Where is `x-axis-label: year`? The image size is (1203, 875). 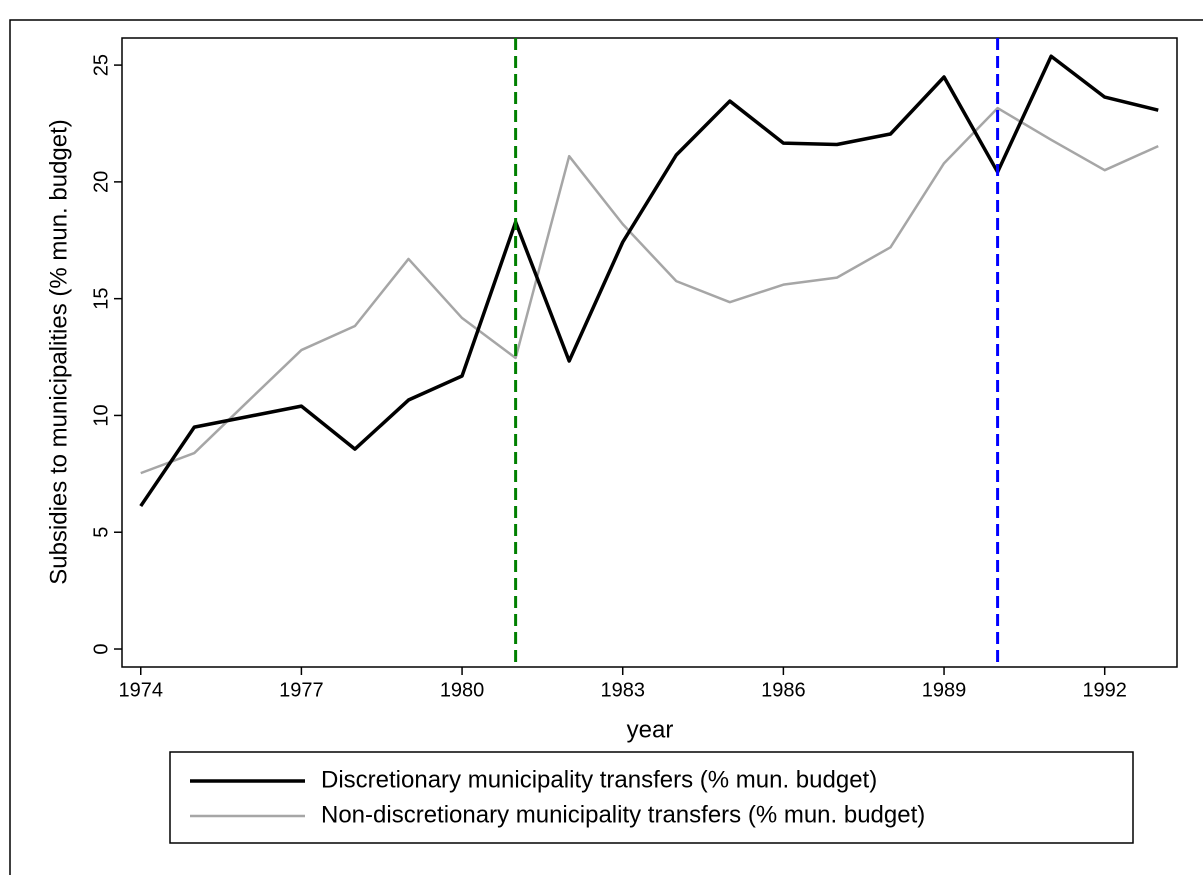
x-axis-label: year is located at coordinates (650, 729).